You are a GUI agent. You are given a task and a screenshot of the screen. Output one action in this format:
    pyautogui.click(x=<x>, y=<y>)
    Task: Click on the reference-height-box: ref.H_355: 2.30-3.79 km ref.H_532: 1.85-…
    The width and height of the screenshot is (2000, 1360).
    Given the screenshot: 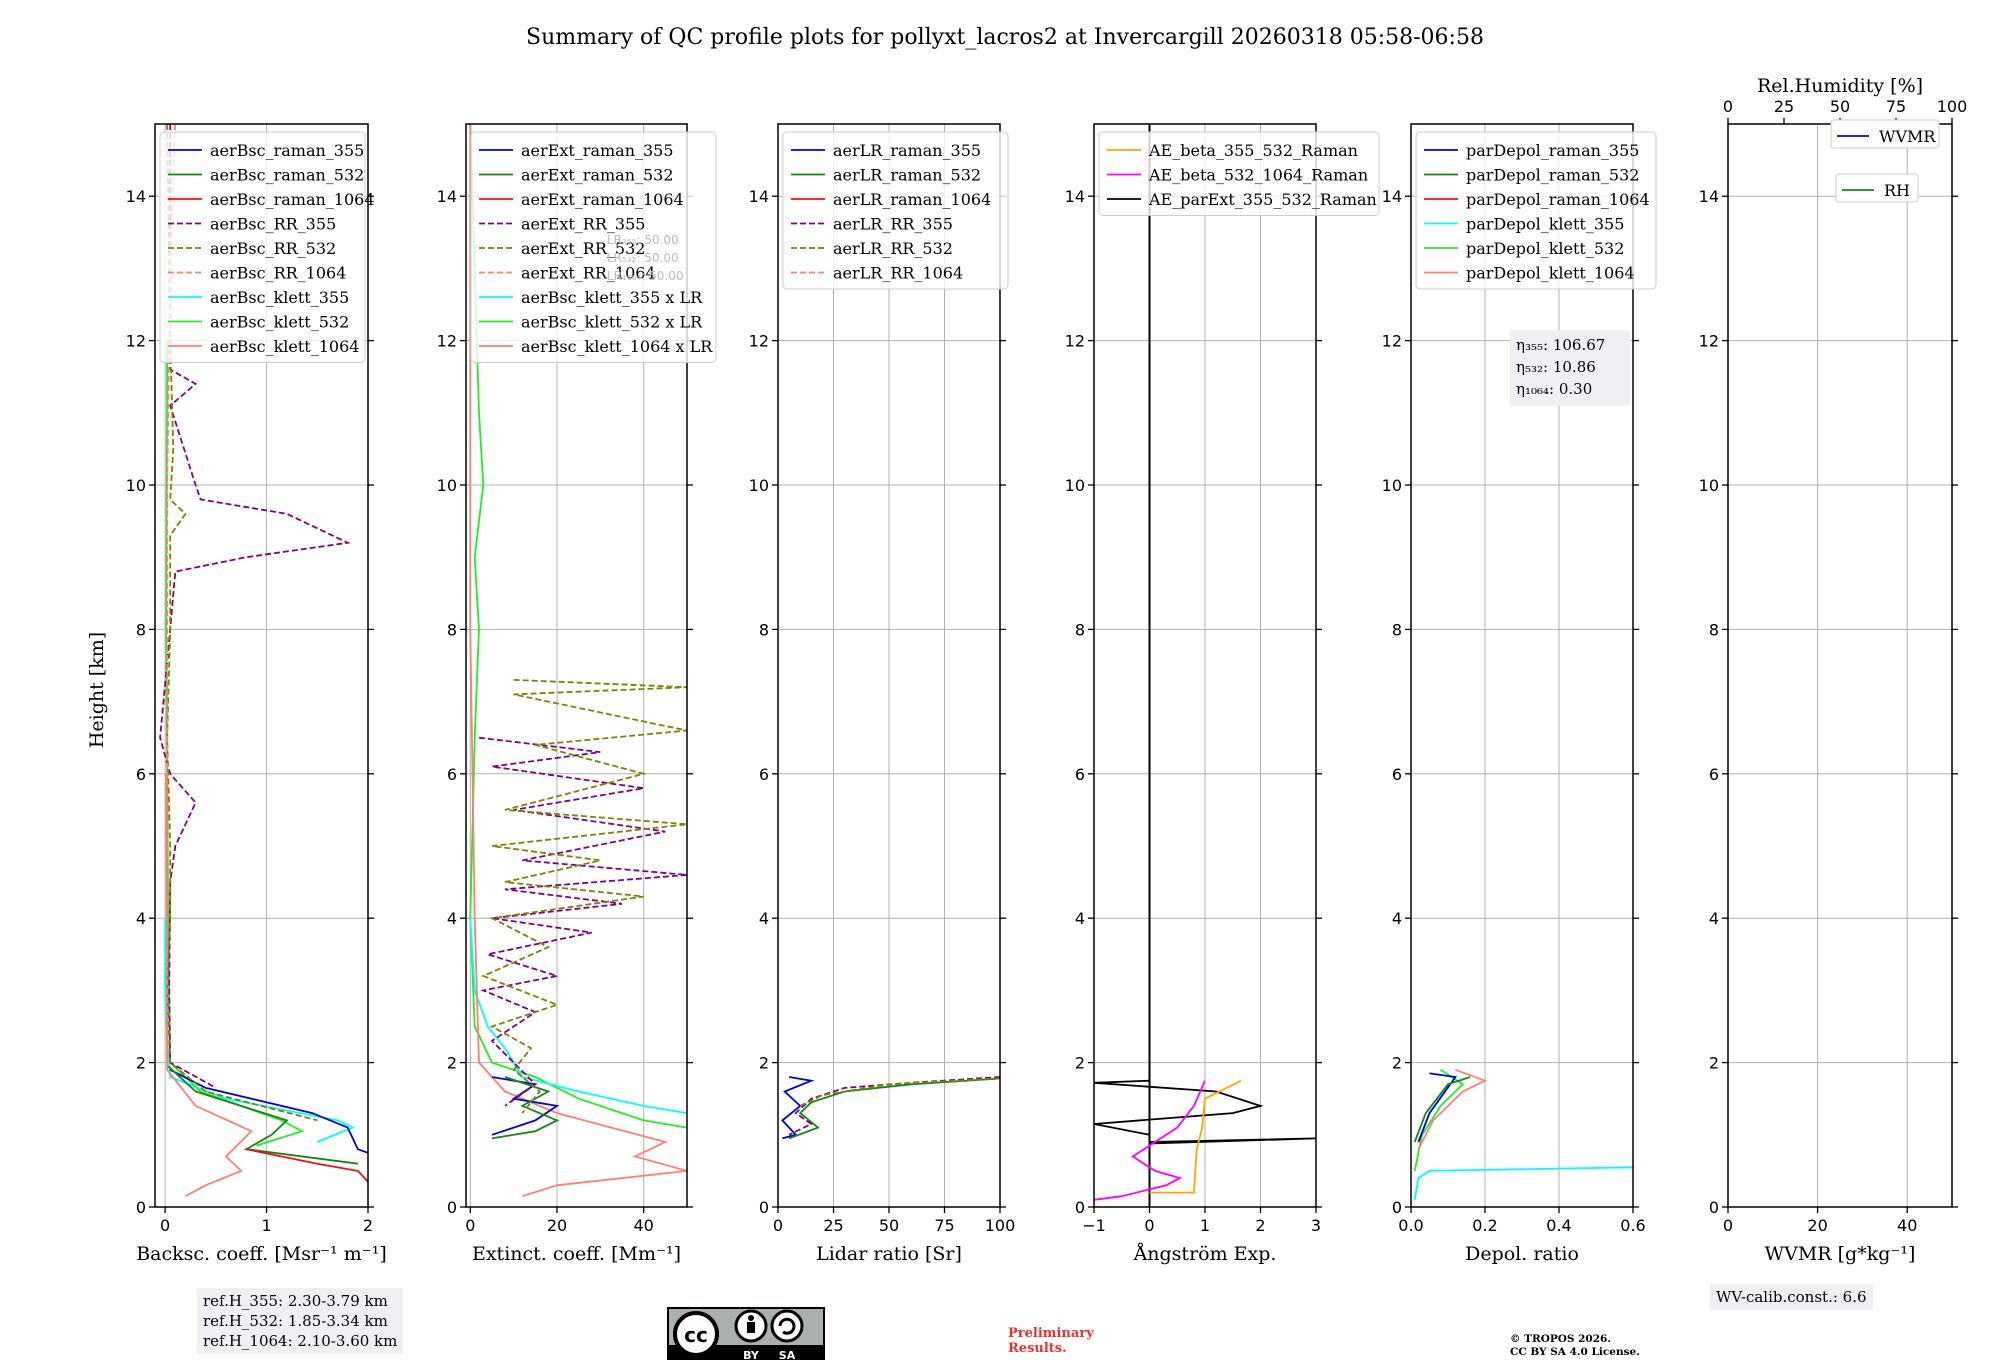 What is the action you would take?
    pyautogui.click(x=300, y=1321)
    